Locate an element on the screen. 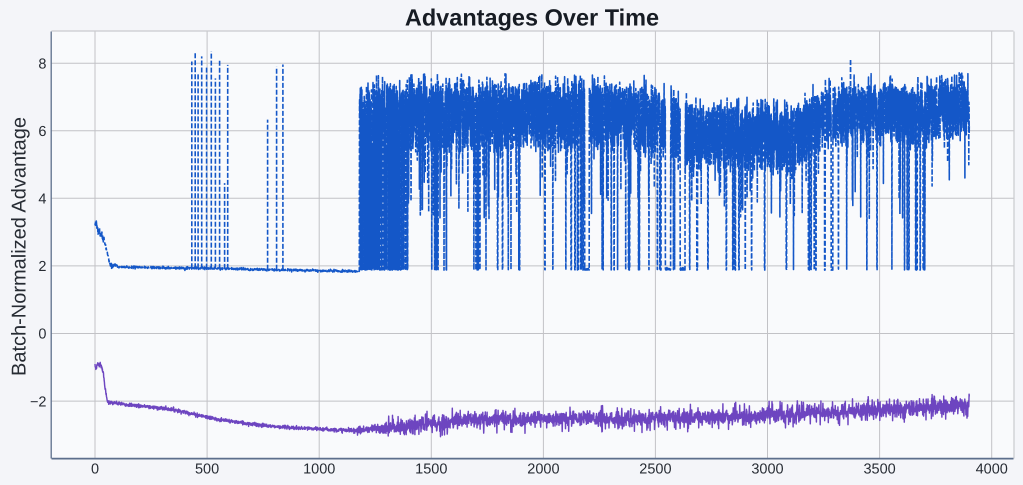 The height and width of the screenshot is (485, 1023). svg-text: −2 is located at coordinates (38, 402).